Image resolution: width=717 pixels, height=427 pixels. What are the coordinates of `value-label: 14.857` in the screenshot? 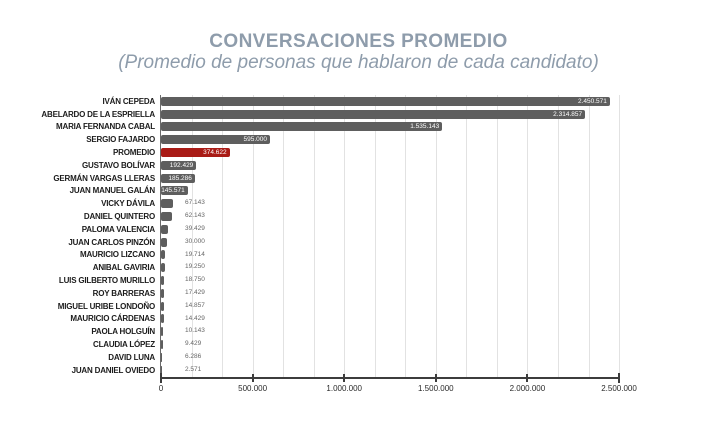 It's located at (195, 305).